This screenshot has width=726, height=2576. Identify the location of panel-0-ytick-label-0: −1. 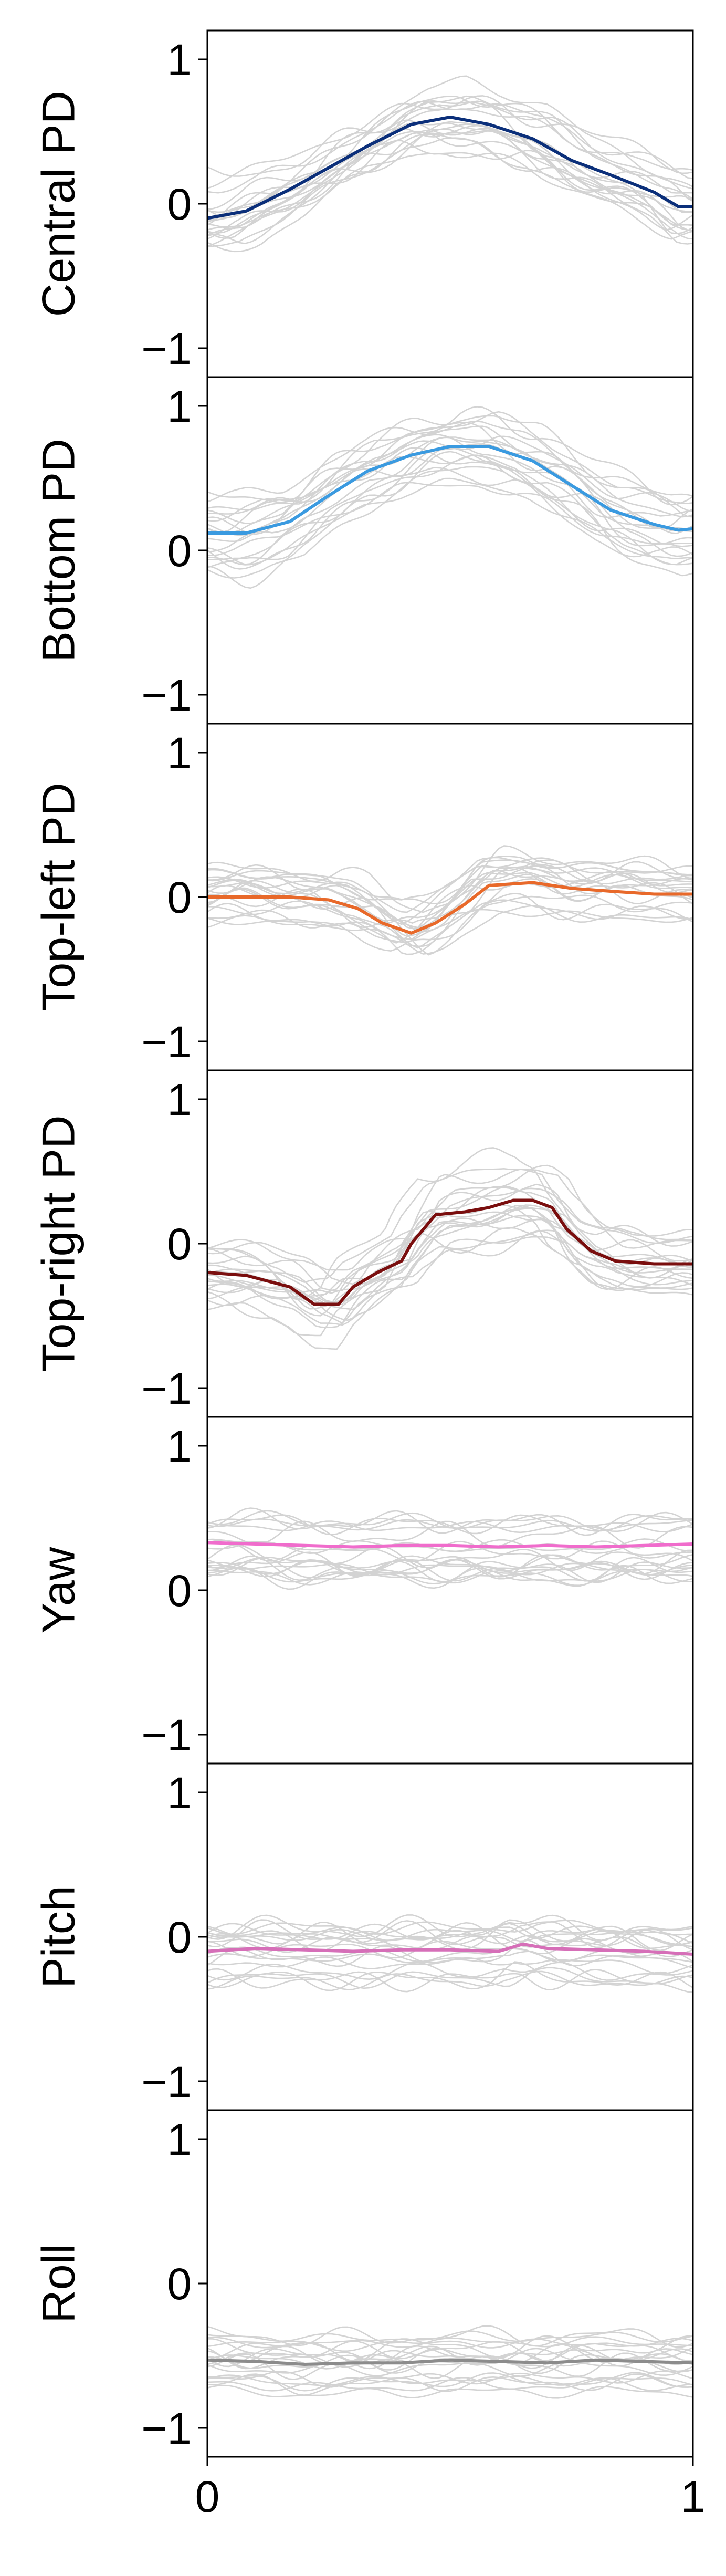
(166, 348).